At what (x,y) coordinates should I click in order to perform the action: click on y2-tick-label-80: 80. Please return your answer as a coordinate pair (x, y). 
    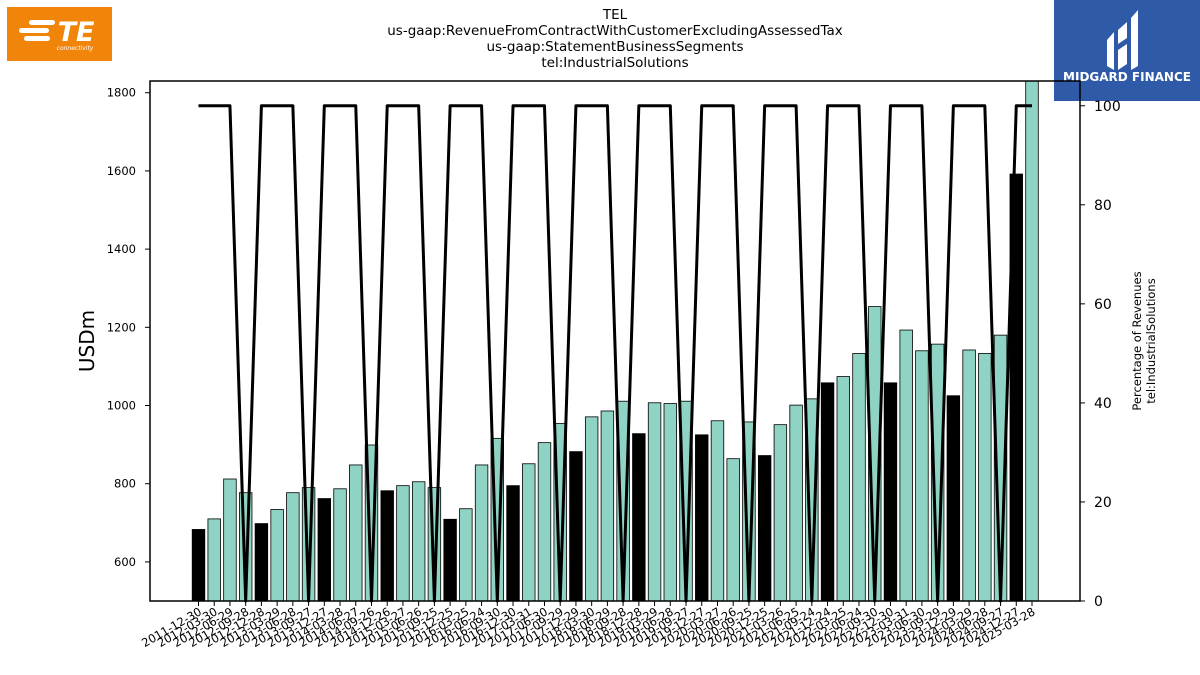
    Looking at the image, I should click on (1103, 206).